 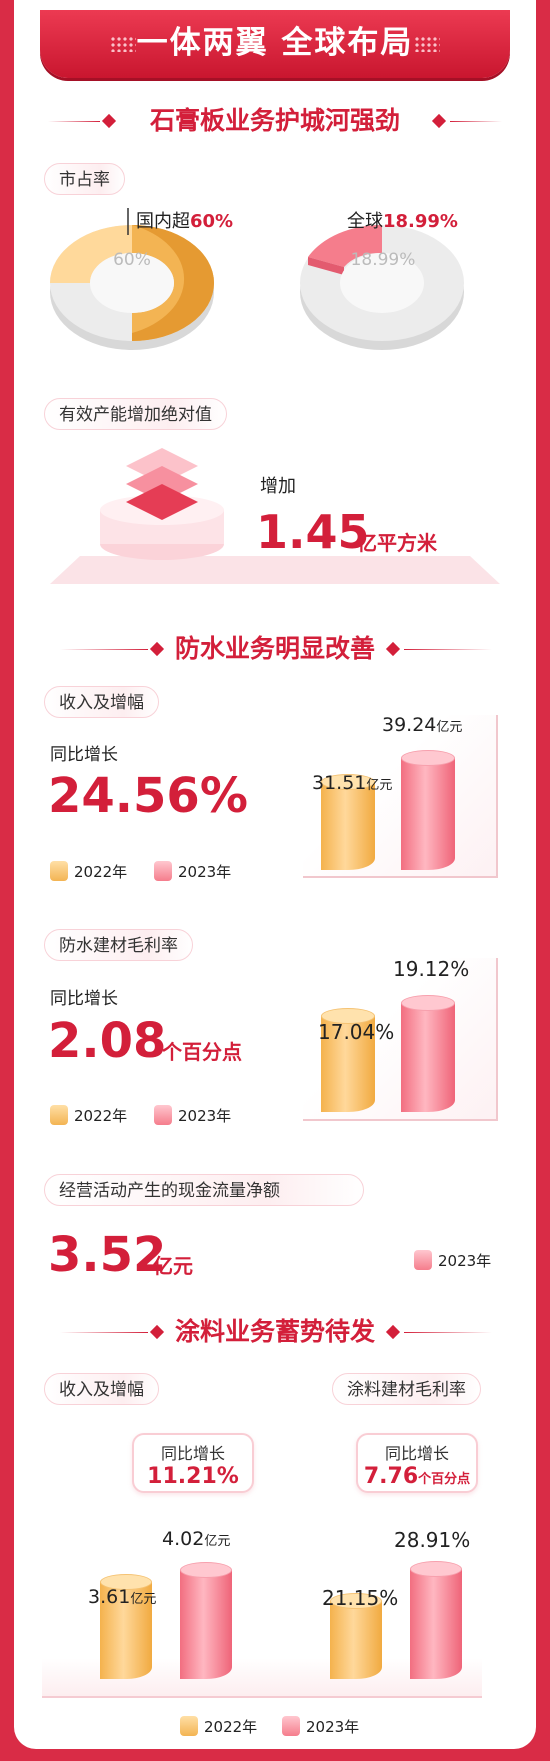 What do you see at coordinates (406, 1389) in the screenshot?
I see `coat-margin-label: 涂料建材毛利率` at bounding box center [406, 1389].